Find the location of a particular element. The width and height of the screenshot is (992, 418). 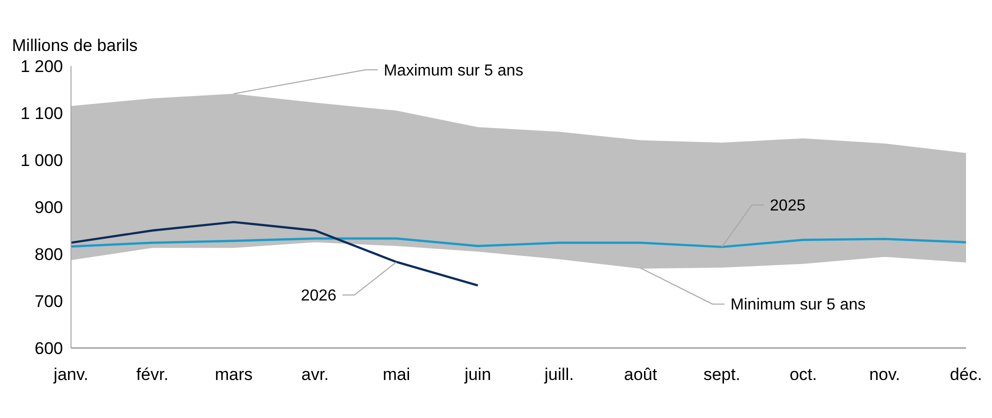

x-tick-label: nov. is located at coordinates (884, 374).